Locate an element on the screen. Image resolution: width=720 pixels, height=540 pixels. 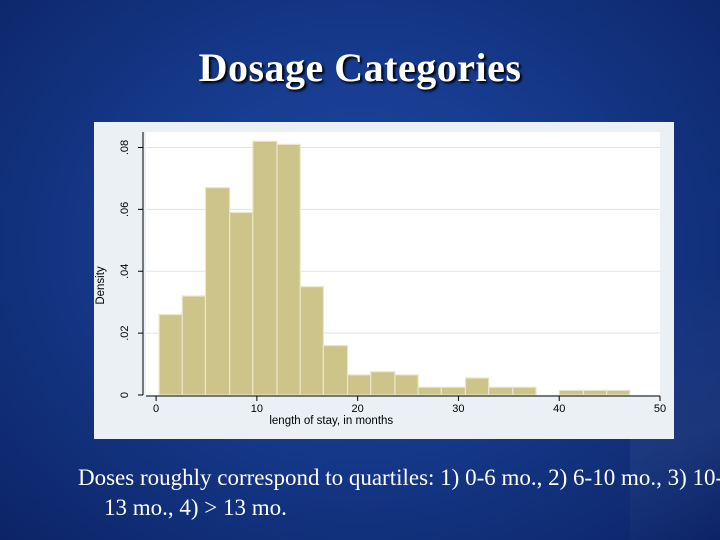
y-axis-label: Density is located at coordinates (101, 285).